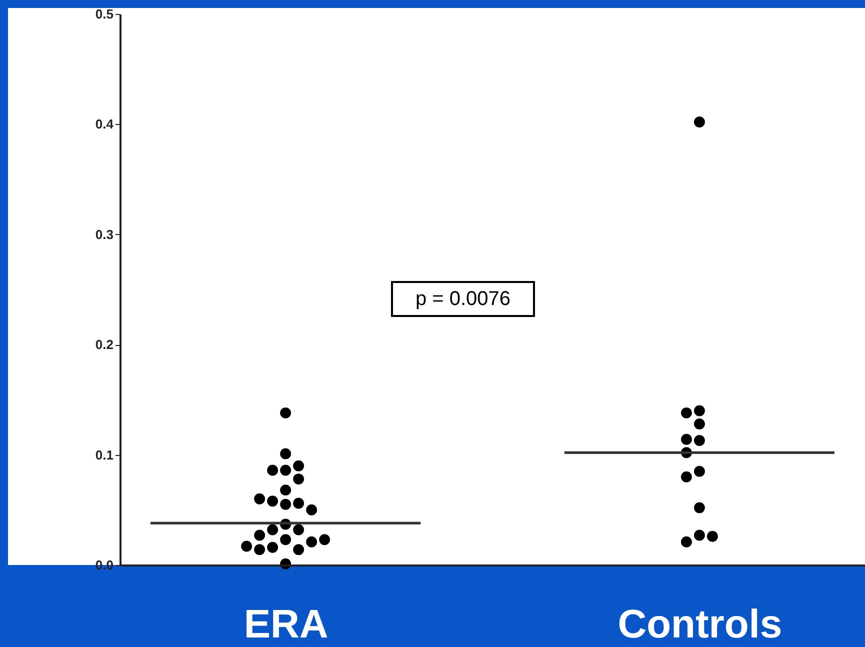 Image resolution: width=865 pixels, height=647 pixels. I want to click on y-tick-label: 0.5, so click(104, 14).